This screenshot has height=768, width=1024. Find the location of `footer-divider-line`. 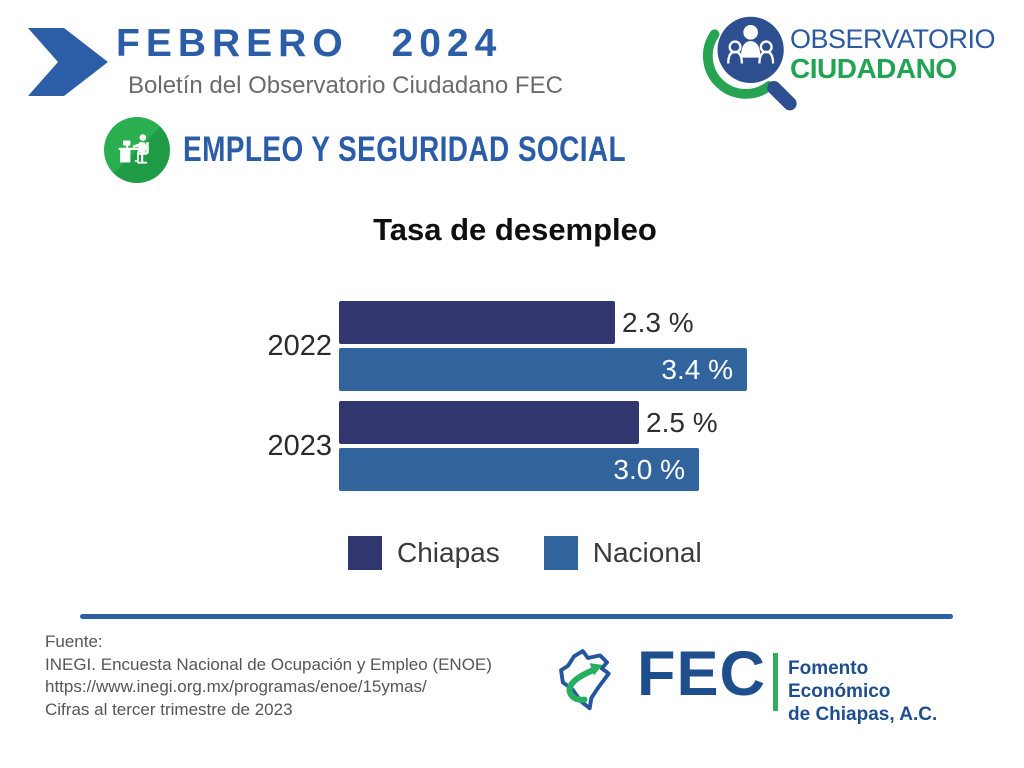

footer-divider-line is located at coordinates (516, 616).